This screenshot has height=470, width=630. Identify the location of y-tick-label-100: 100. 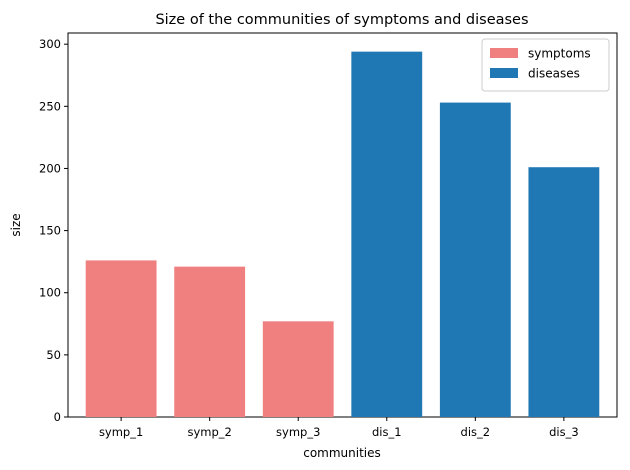
(50, 293).